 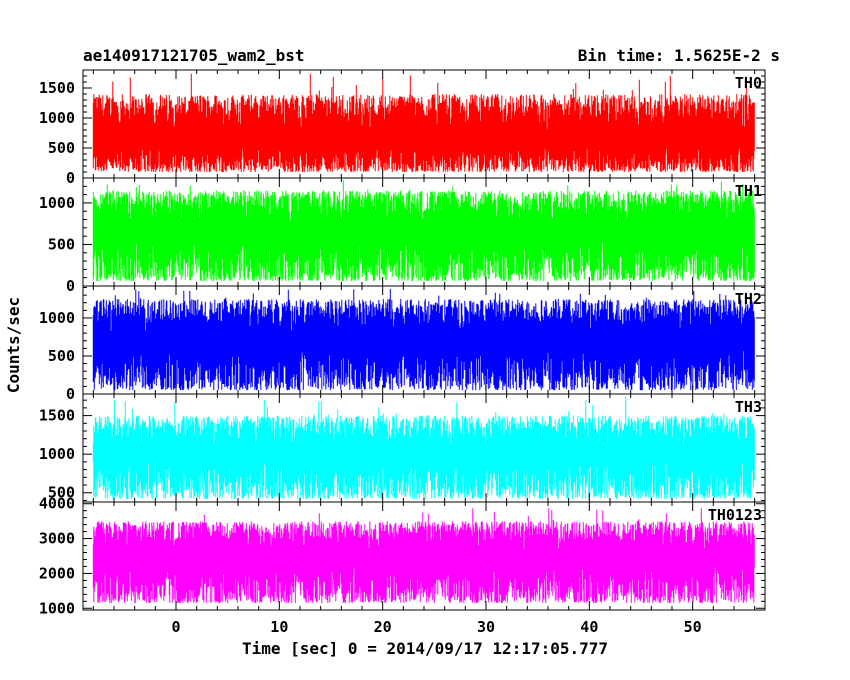 I want to click on x-axis-label: Time [sec] 0 = 2014/09/17 12:17:05.777, so click(x=425, y=648).